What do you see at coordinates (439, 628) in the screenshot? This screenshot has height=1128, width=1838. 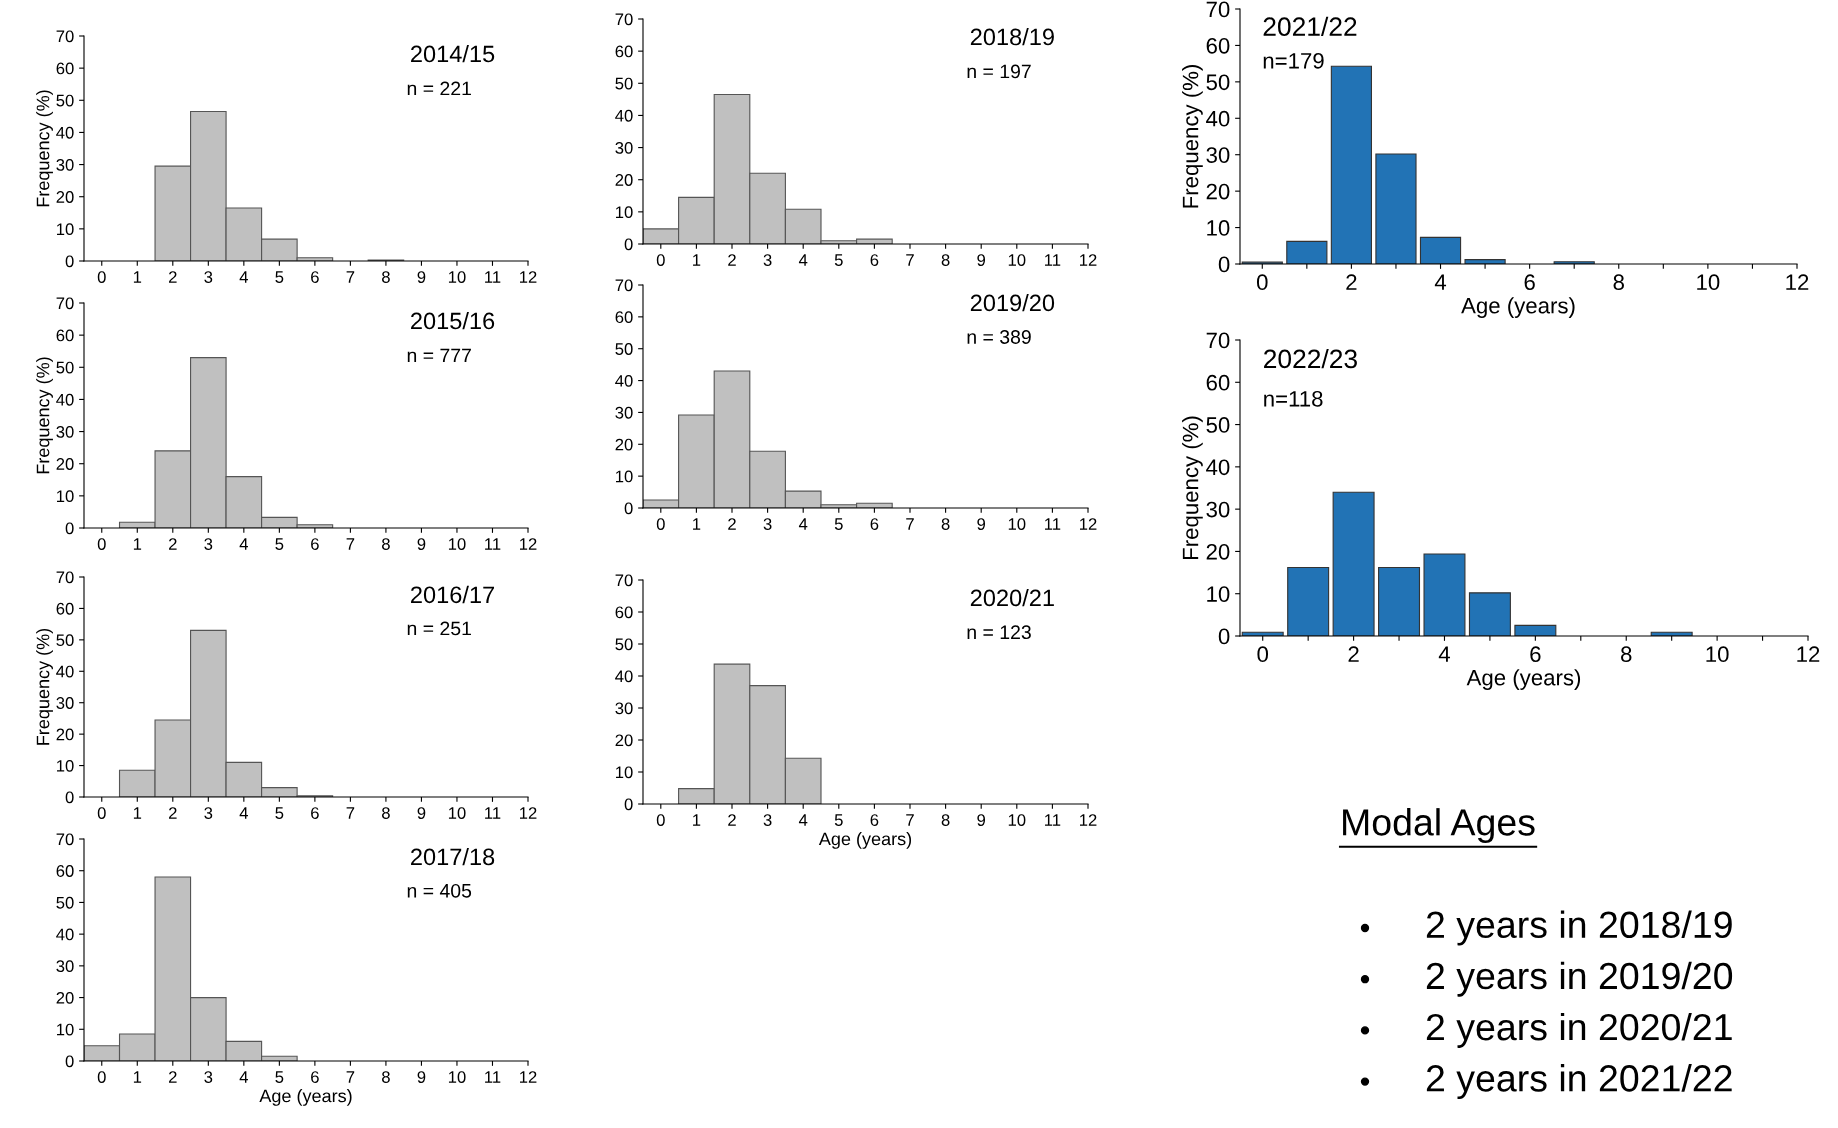 I see `text: n = 251` at bounding box center [439, 628].